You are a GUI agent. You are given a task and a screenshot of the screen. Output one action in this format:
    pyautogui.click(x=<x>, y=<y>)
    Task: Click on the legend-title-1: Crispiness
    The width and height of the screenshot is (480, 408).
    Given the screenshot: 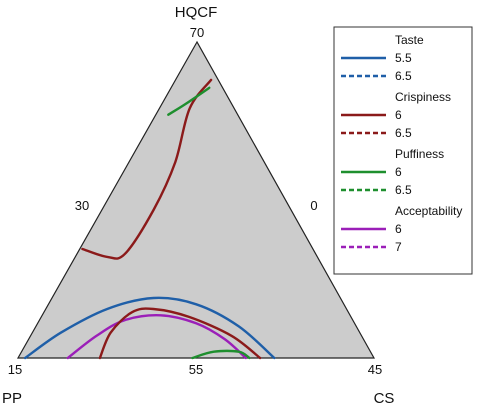 What is the action you would take?
    pyautogui.click(x=423, y=97)
    